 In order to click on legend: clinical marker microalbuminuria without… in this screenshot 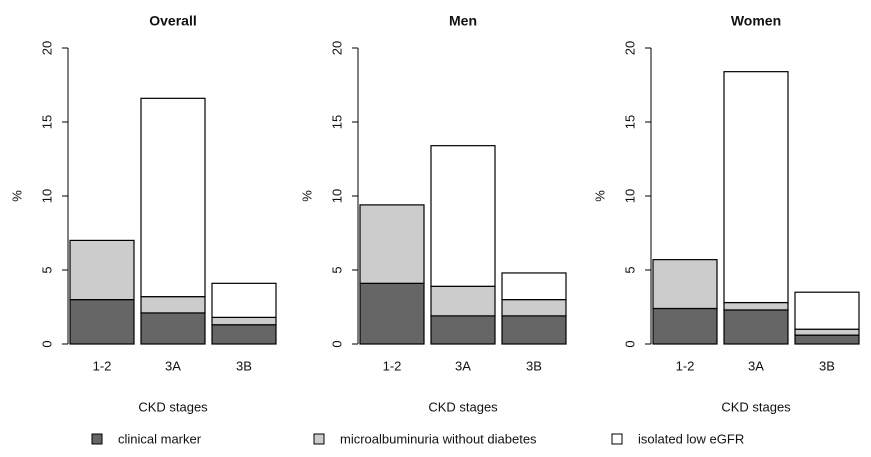, I will do `click(417, 438)`.